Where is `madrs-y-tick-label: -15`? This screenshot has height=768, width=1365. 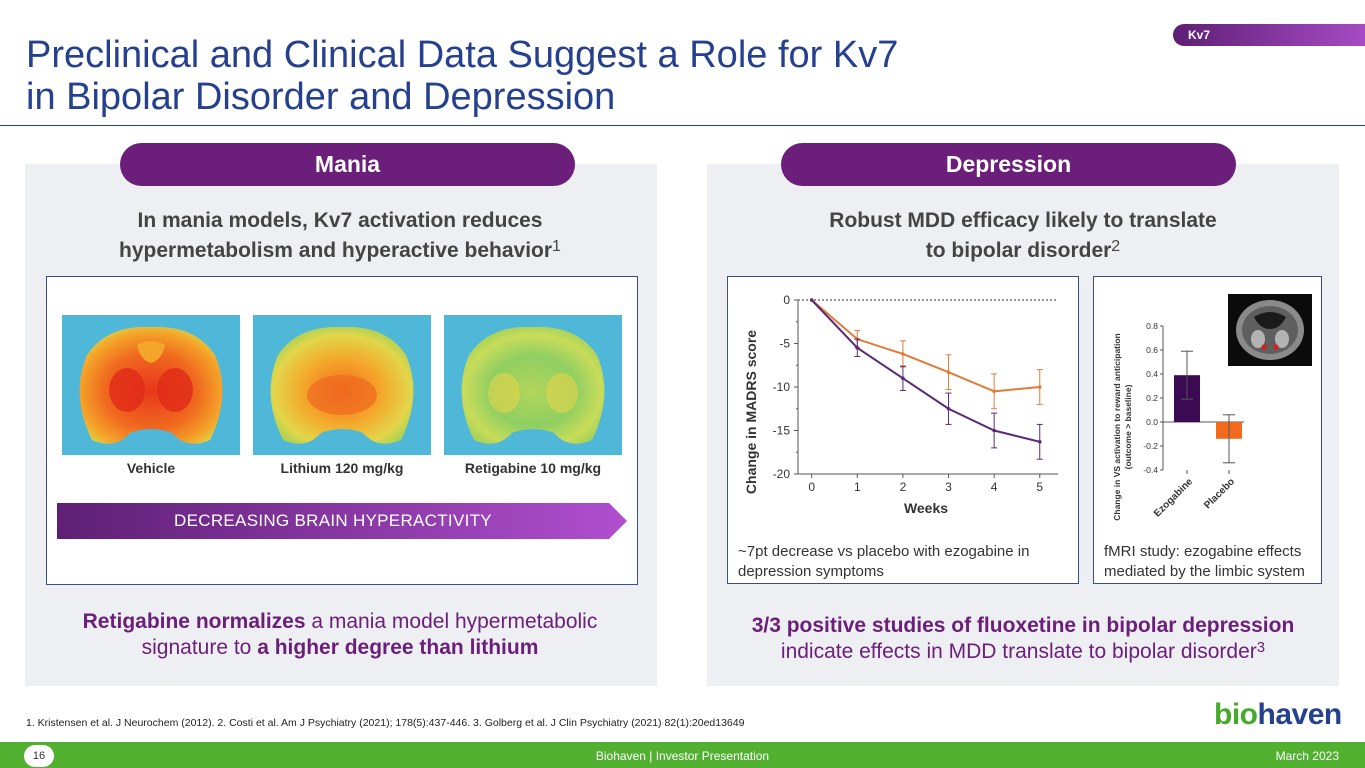
madrs-y-tick-label: -15 is located at coordinates (782, 431).